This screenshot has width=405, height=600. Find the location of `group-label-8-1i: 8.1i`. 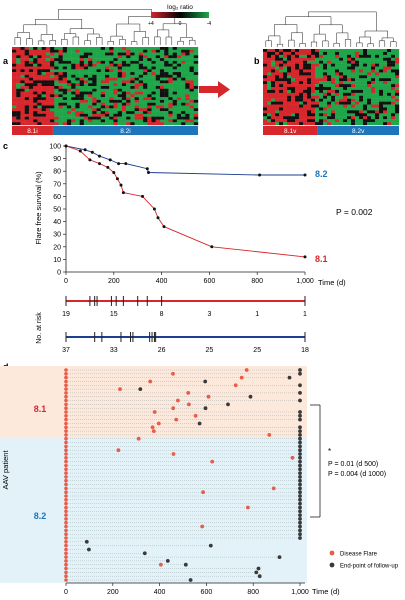

group-label-8-1i: 8.1i is located at coordinates (32, 131).